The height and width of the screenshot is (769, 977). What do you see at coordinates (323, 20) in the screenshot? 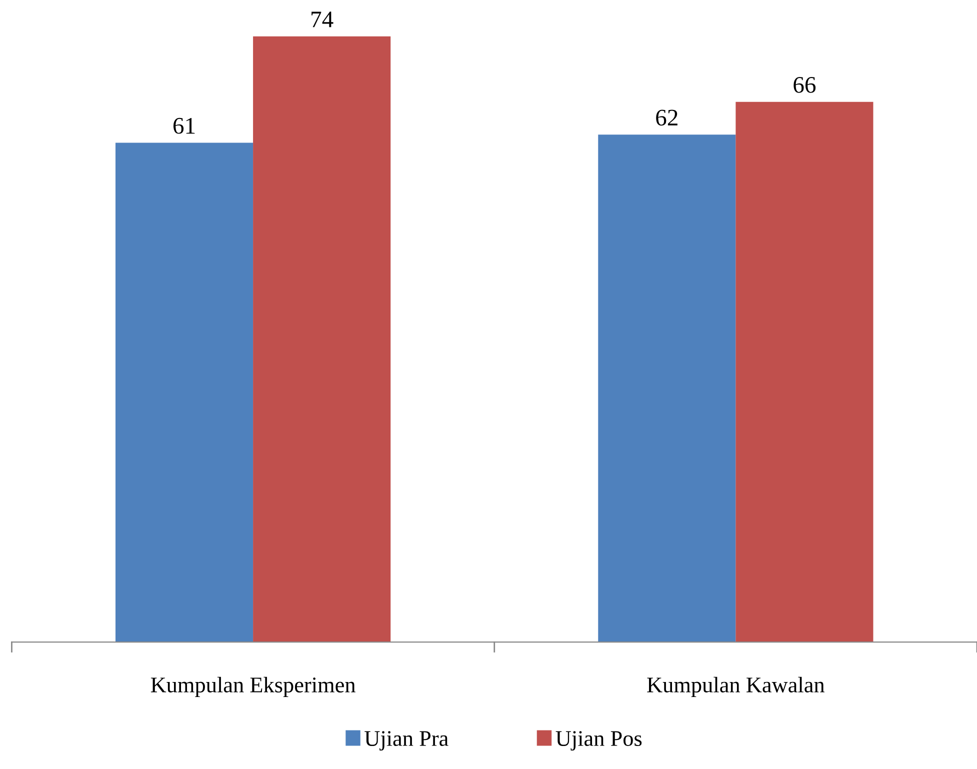
I see `data-label: 74` at bounding box center [323, 20].